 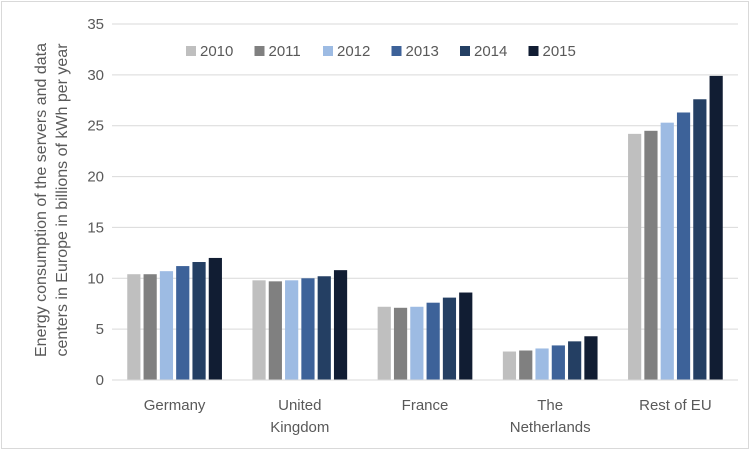 I want to click on y-tick-label: 30, so click(x=95, y=75).